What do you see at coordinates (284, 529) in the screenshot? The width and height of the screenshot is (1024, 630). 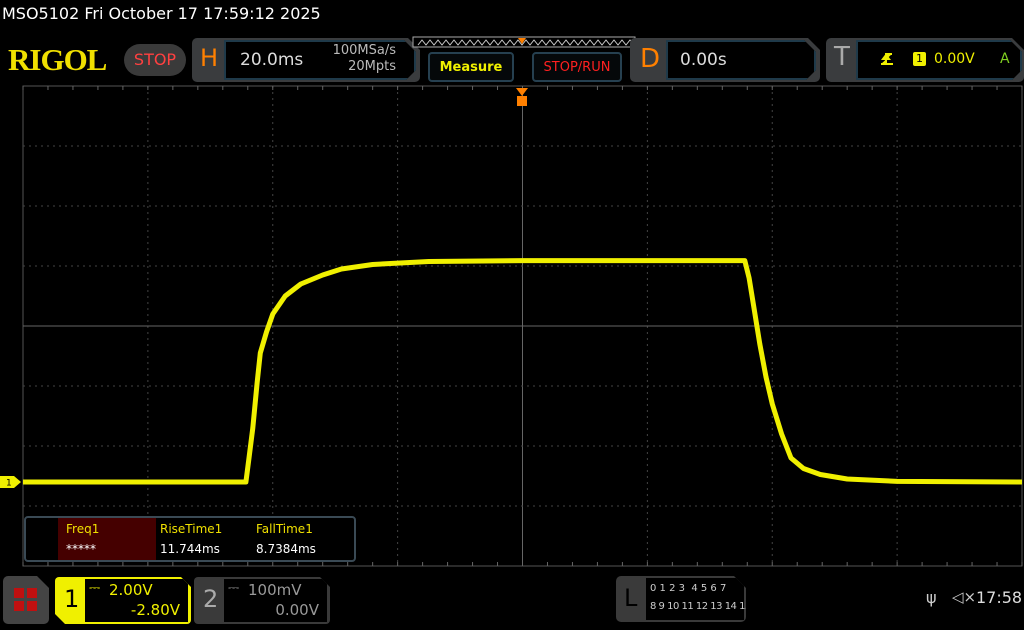 I see `measurement-label: FallTime1` at bounding box center [284, 529].